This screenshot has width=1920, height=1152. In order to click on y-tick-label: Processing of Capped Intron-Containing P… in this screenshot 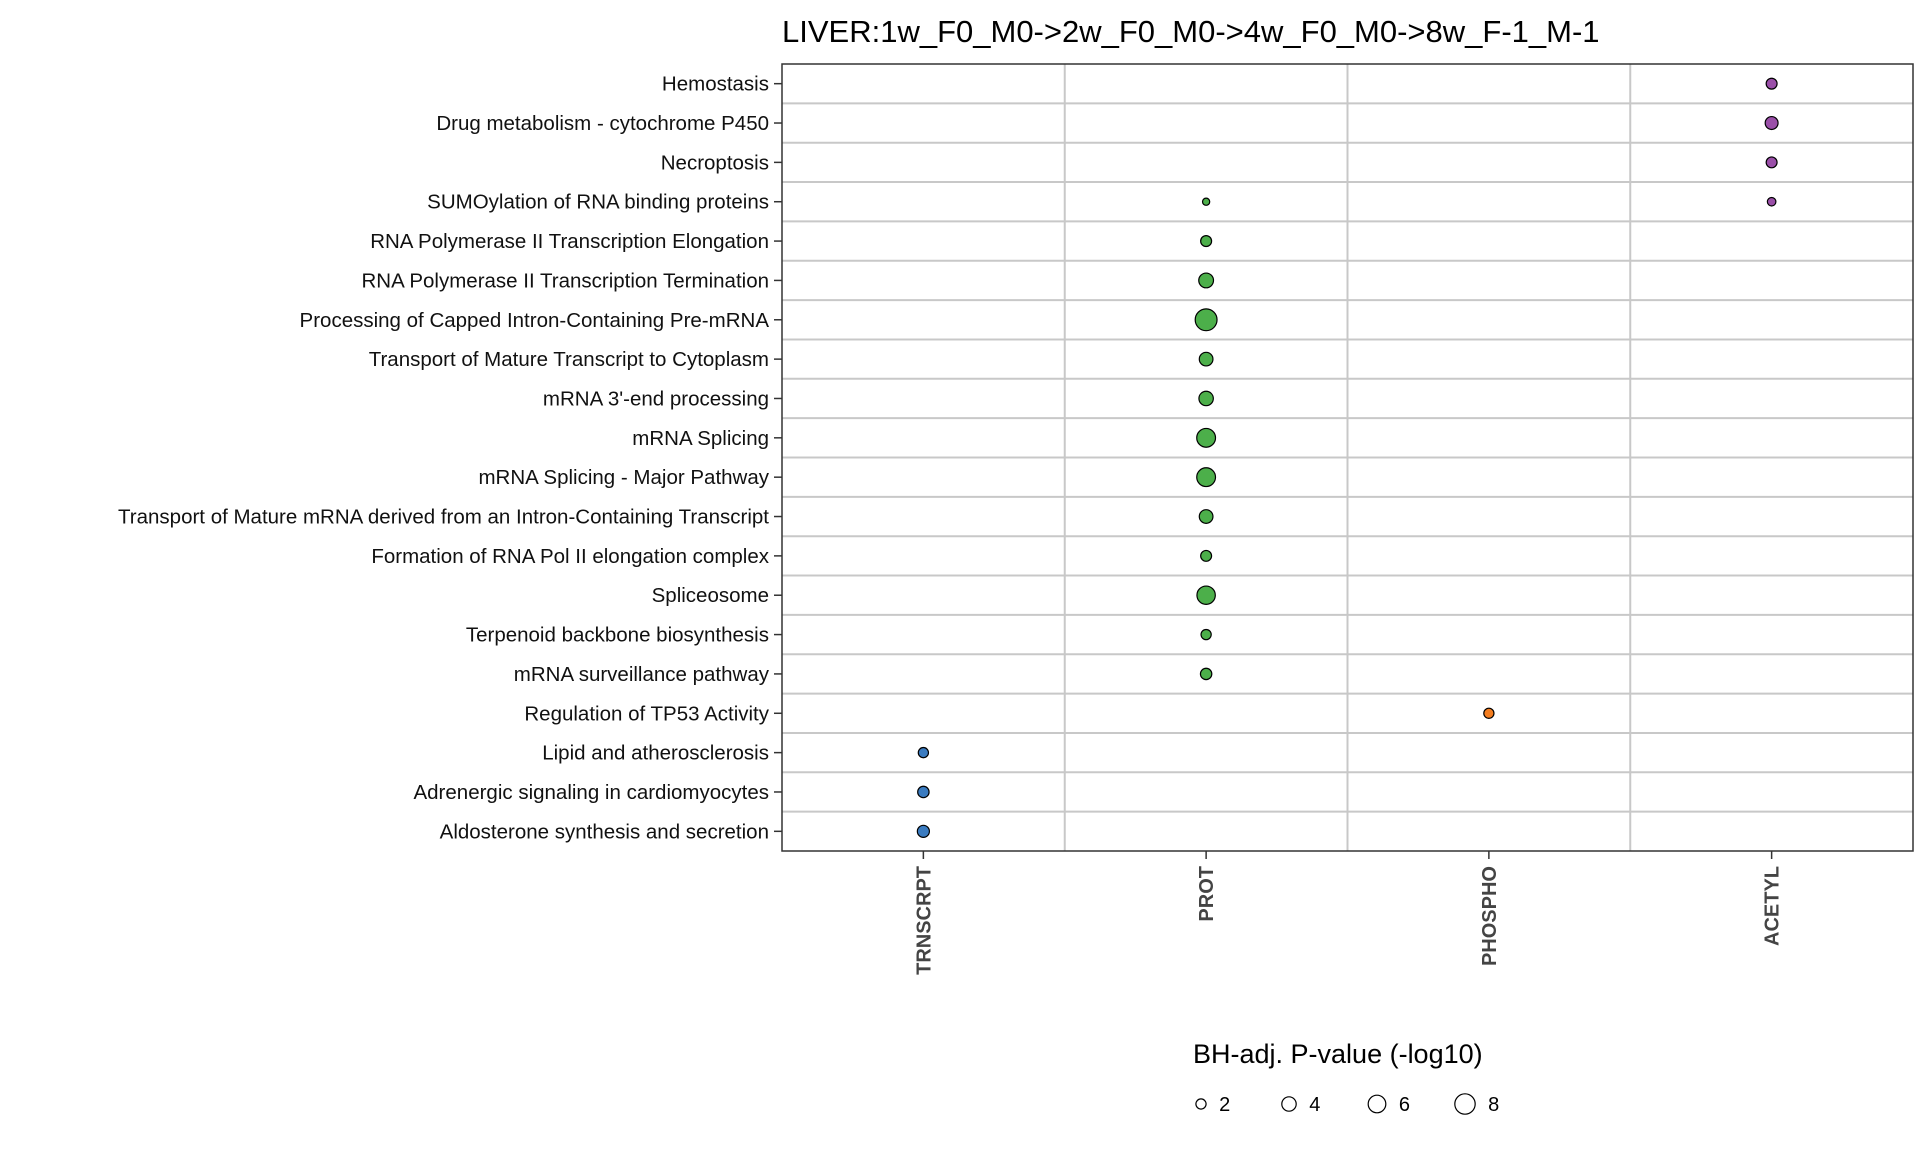, I will do `click(535, 320)`.